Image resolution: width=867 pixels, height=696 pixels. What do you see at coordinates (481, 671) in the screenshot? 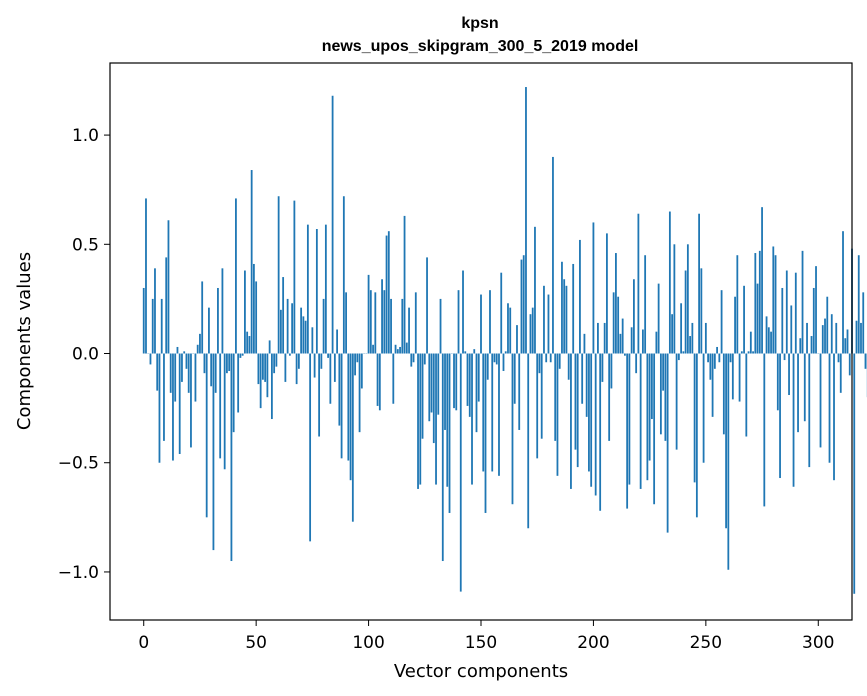
I see `x-axis-label: Vector components` at bounding box center [481, 671].